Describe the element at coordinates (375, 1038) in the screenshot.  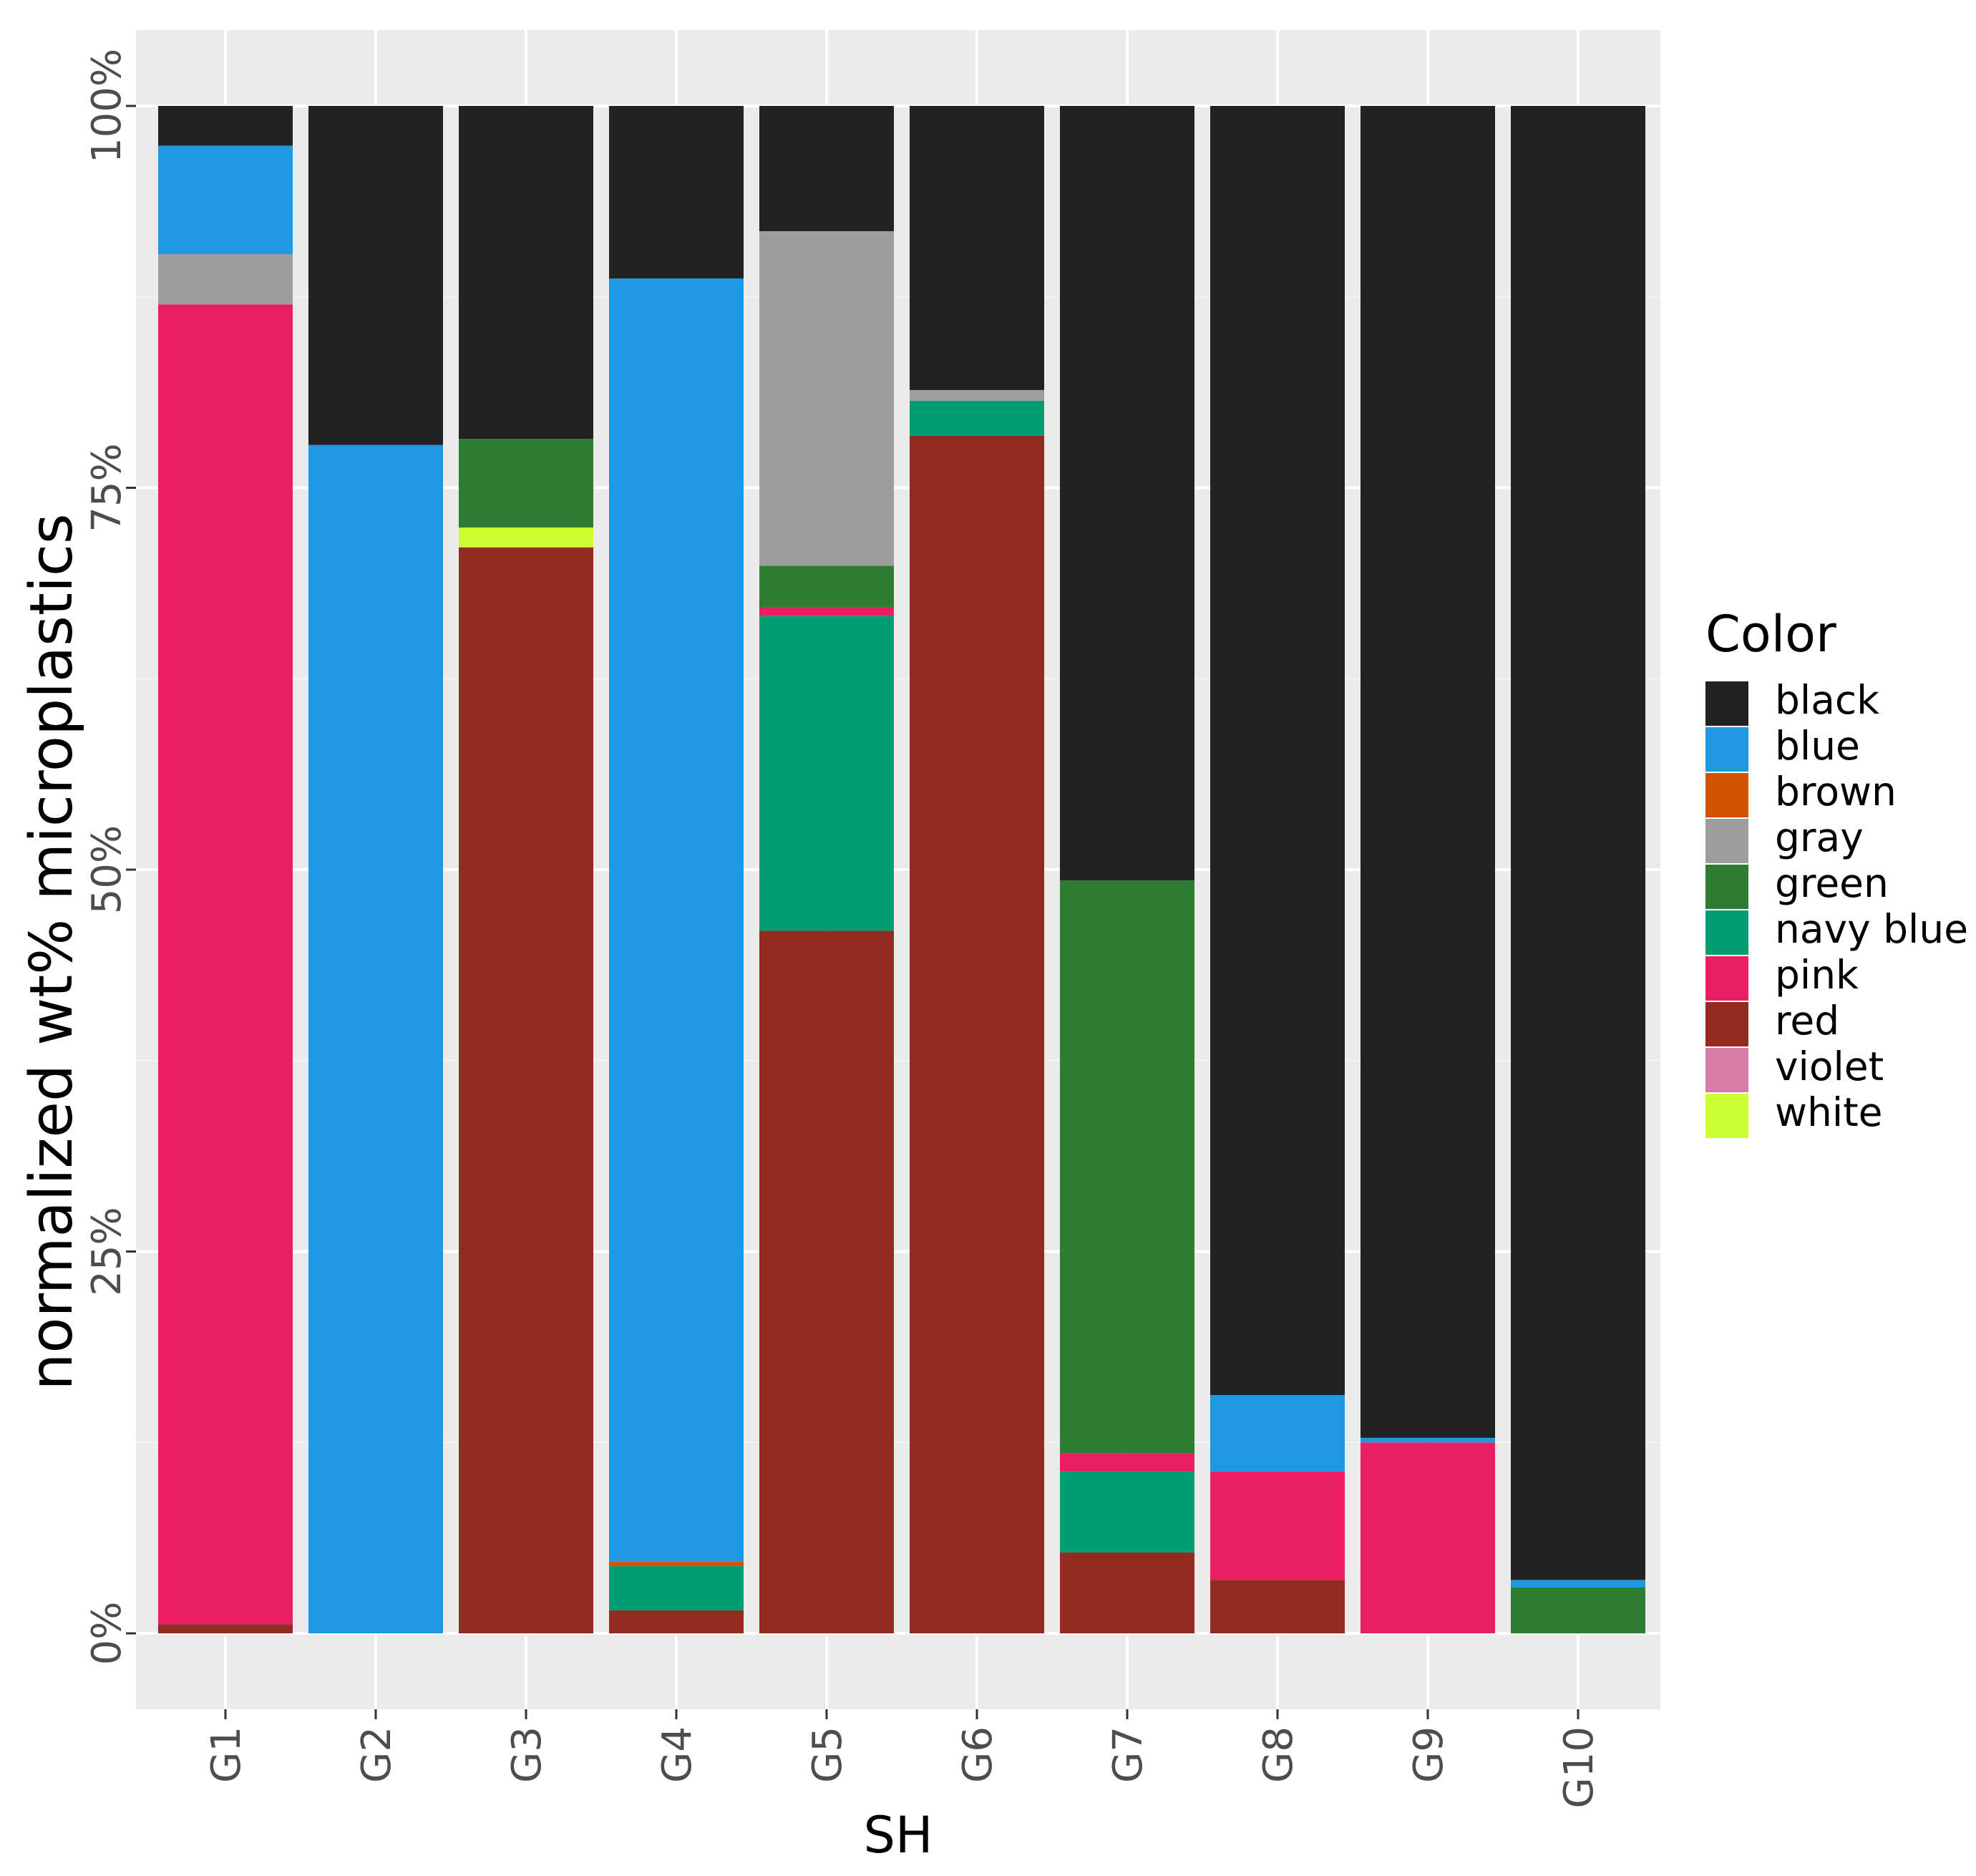
I see `bar-segment-G2-blue` at that location.